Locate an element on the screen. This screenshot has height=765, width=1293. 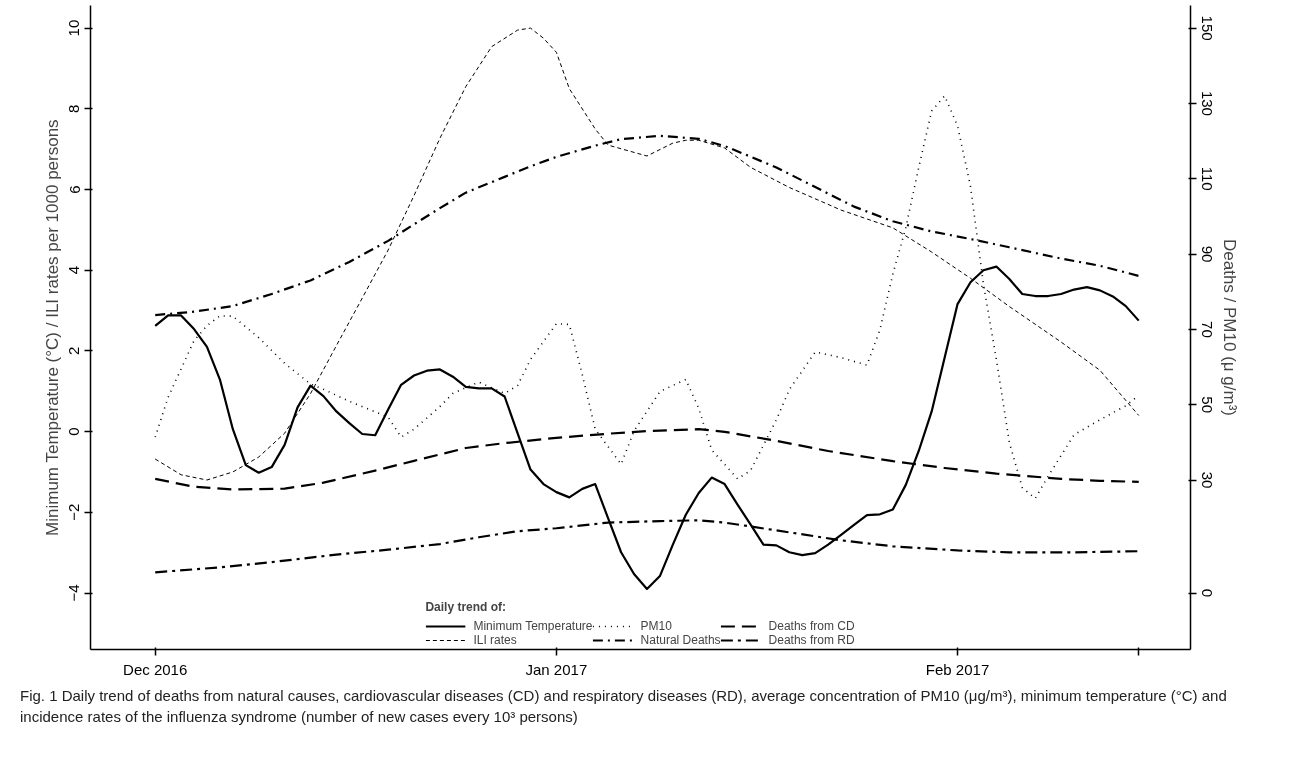
y-axis-title: Minimum Temperature (°C) / ILI rates per 1000 persons is located at coordinates (52, 327).